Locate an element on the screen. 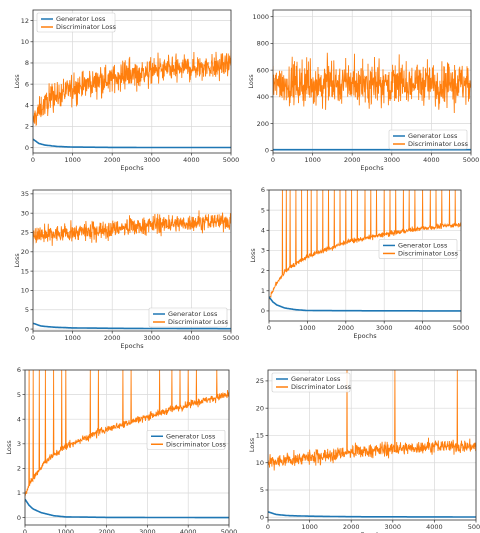 Image resolution: width=480 pixels, height=533 pixels. y-tick-label: 20 is located at coordinates (25, 252).